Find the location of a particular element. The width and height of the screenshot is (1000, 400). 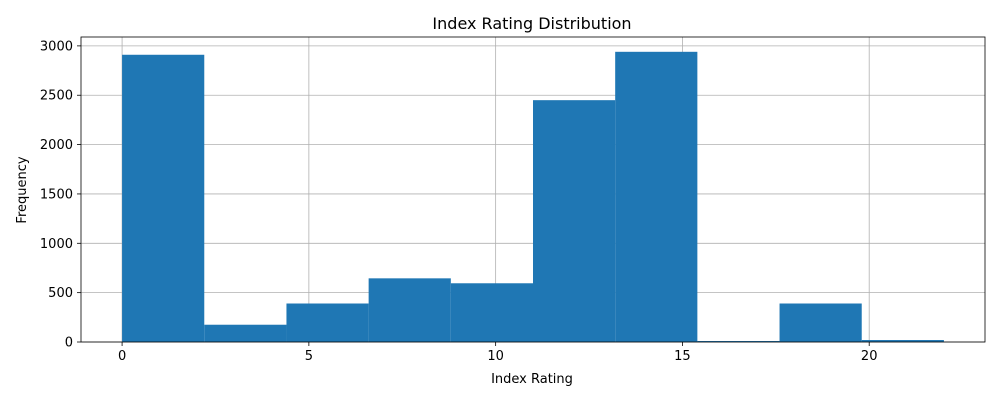

x-tick-label: 5 is located at coordinates (309, 356).